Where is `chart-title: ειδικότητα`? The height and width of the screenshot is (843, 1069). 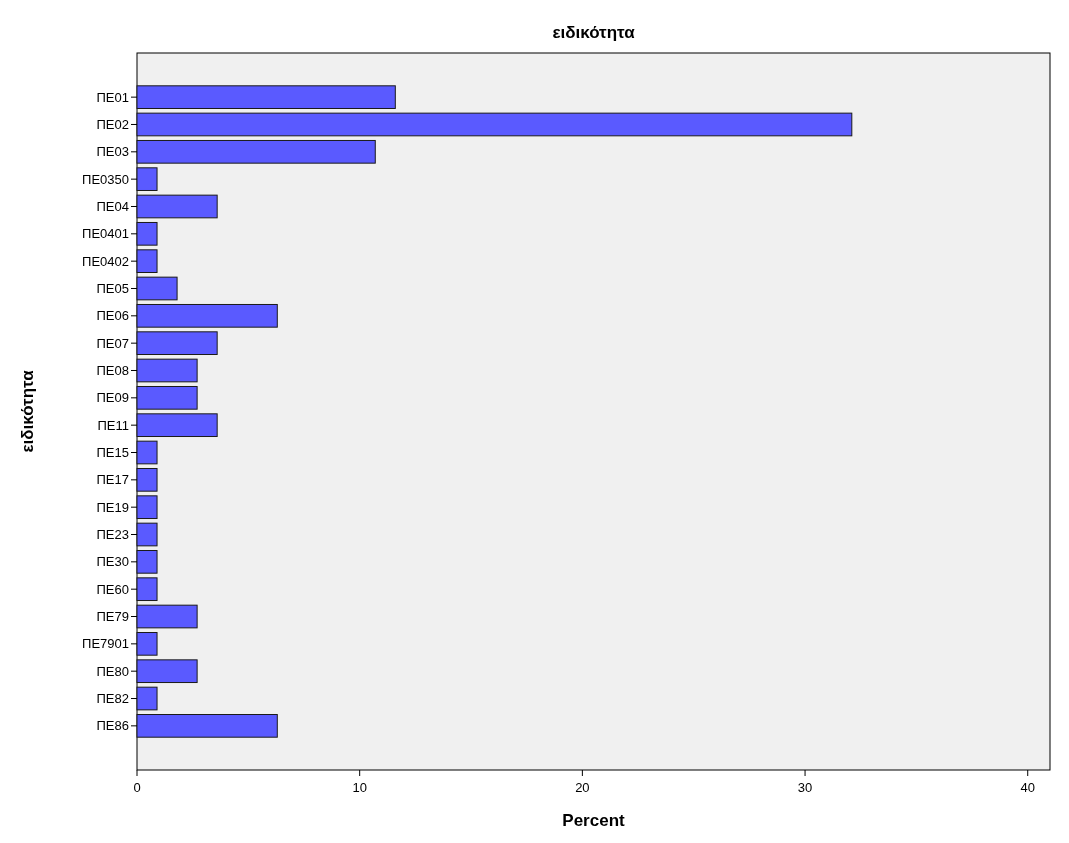 chart-title: ειδικότητα is located at coordinates (594, 32).